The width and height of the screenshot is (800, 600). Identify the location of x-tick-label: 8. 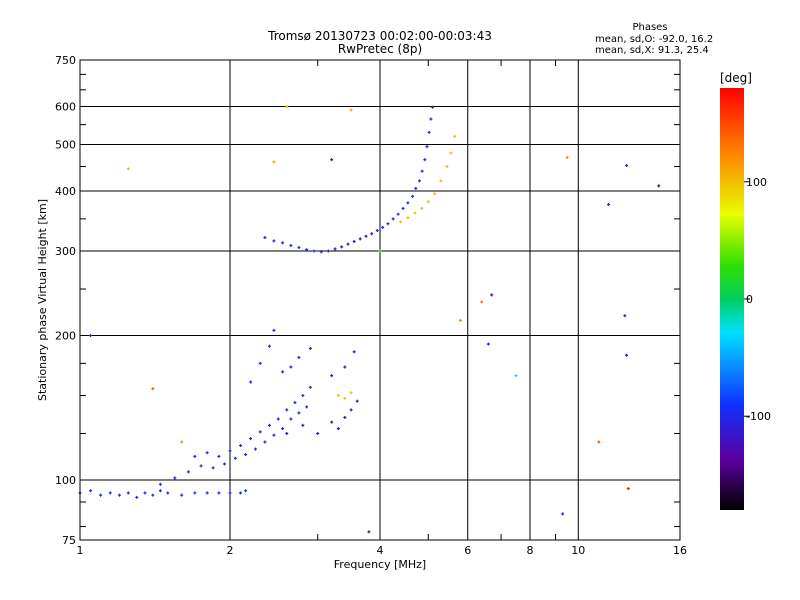
(530, 550).